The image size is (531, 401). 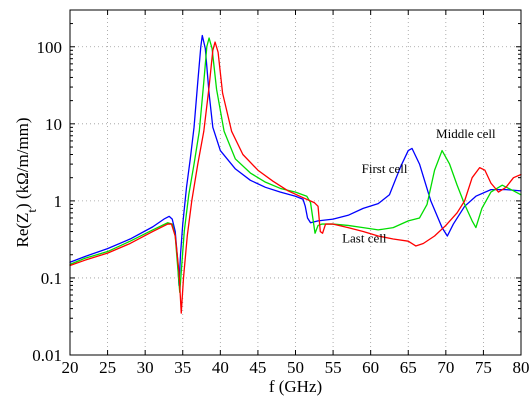 What do you see at coordinates (419, 185) in the screenshot?
I see `series-annotations: First cell Middle cell Last cell` at bounding box center [419, 185].